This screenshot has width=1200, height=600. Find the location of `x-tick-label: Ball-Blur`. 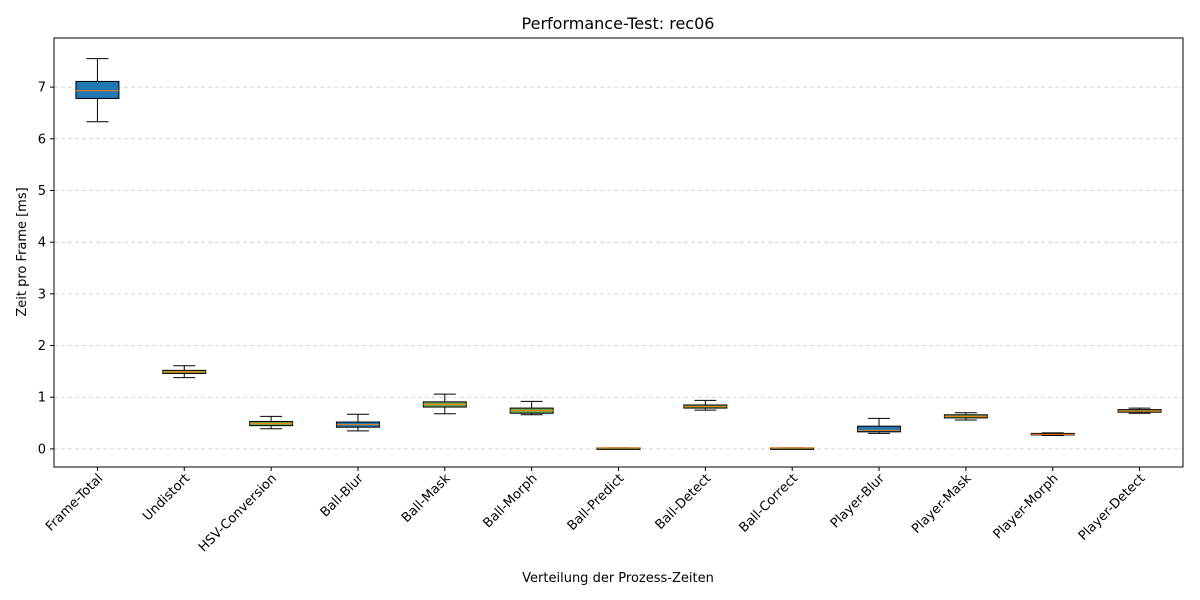

x-tick-label: Ball-Blur is located at coordinates (343, 496).